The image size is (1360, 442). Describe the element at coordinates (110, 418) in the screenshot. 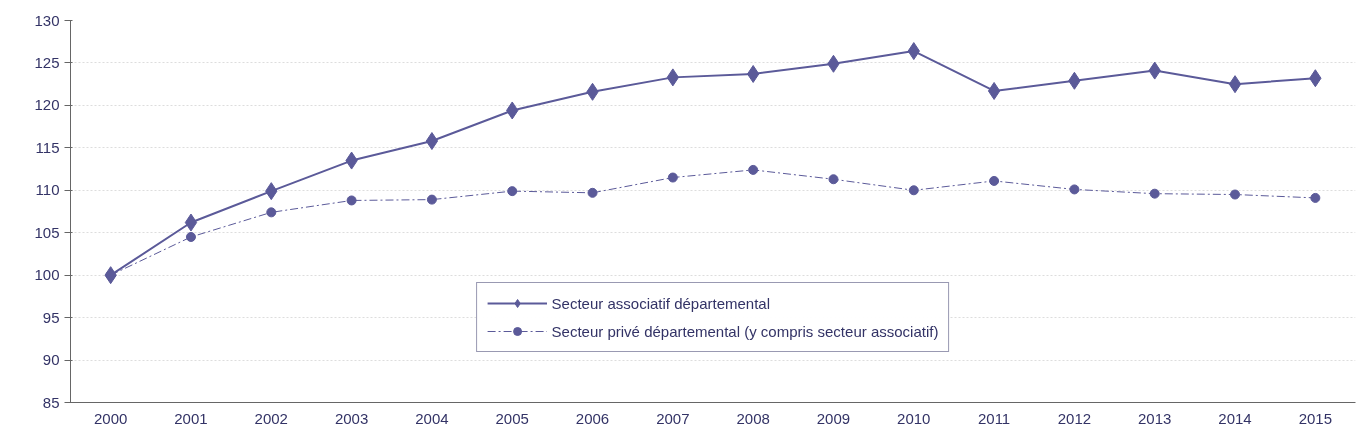

I see `x-tick-label: 2000` at that location.